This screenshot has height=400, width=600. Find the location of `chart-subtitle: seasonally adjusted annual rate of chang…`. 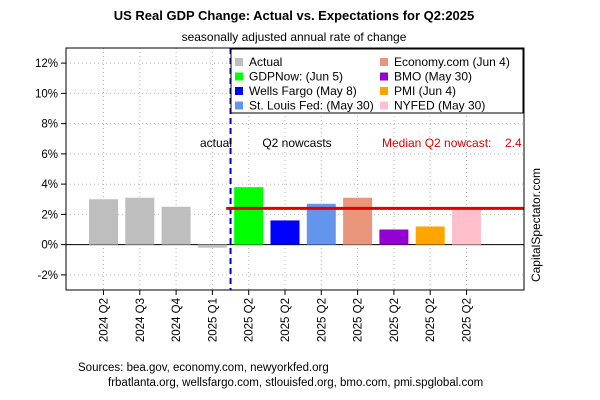

chart-subtitle: seasonally adjusted annual rate of chang… is located at coordinates (294, 37).